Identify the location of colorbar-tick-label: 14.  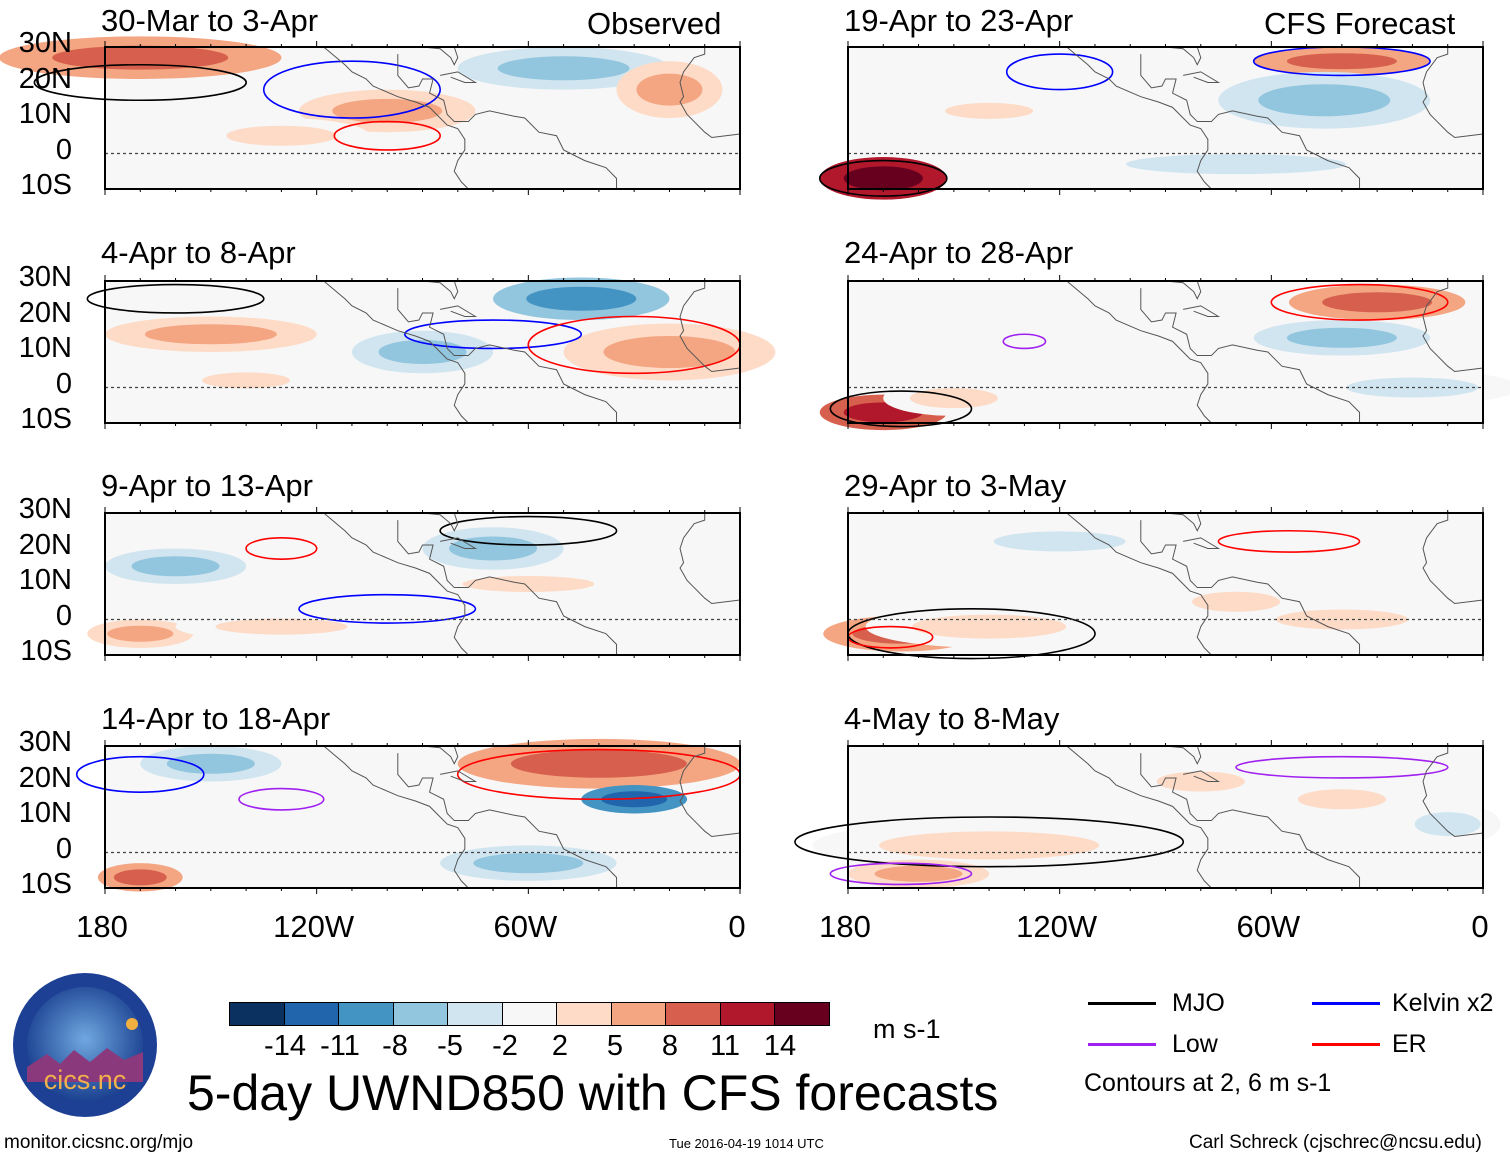
(780, 1046).